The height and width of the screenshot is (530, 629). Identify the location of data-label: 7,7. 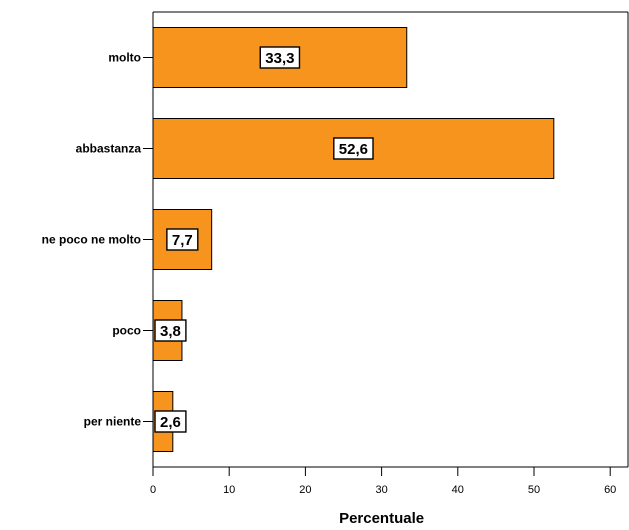
(182, 240).